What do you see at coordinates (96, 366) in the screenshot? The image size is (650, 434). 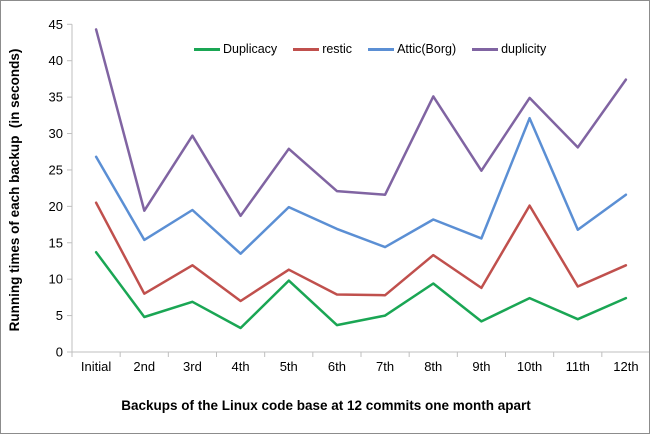 I see `x-category-label: Initial` at bounding box center [96, 366].